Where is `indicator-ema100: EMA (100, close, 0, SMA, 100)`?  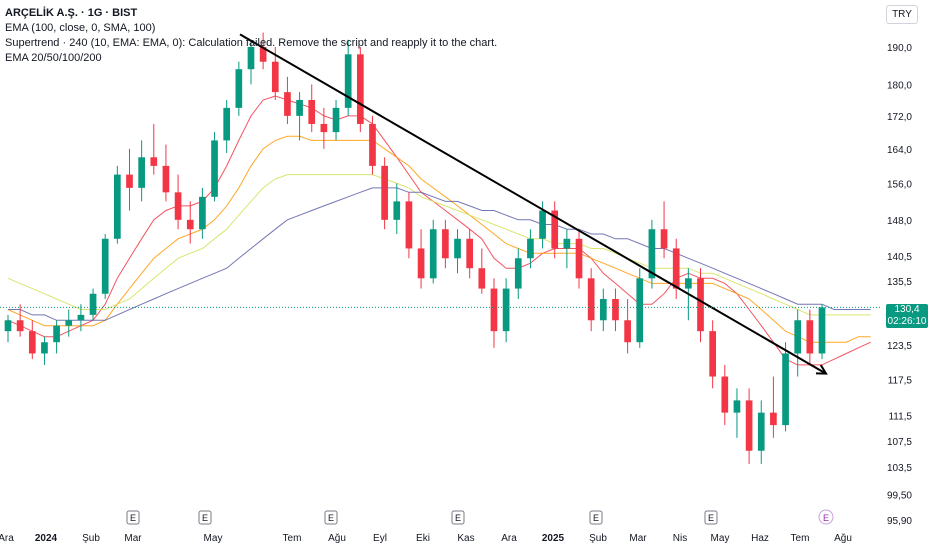
indicator-ema100: EMA (100, close, 0, SMA, 100) is located at coordinates (80, 28).